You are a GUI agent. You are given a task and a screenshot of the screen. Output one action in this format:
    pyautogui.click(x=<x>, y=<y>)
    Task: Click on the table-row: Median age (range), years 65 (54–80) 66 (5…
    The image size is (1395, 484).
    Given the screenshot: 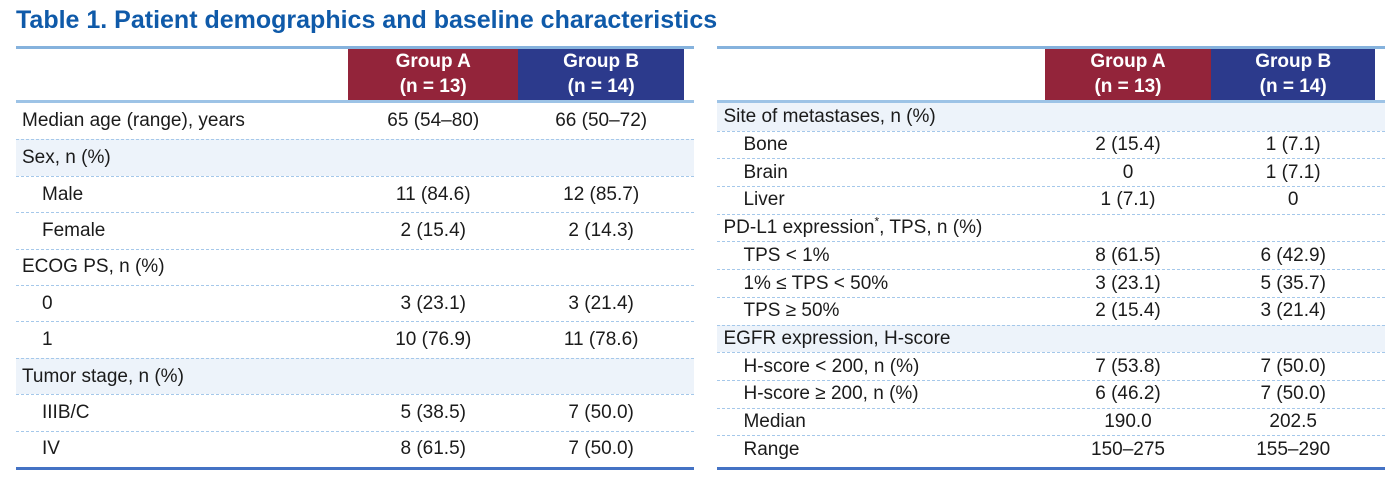 What is the action you would take?
    pyautogui.click(x=355, y=121)
    